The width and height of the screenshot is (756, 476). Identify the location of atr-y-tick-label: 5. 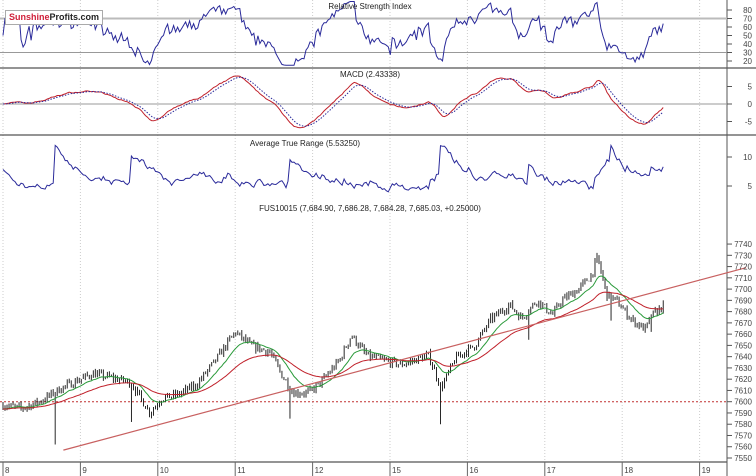
(750, 186).